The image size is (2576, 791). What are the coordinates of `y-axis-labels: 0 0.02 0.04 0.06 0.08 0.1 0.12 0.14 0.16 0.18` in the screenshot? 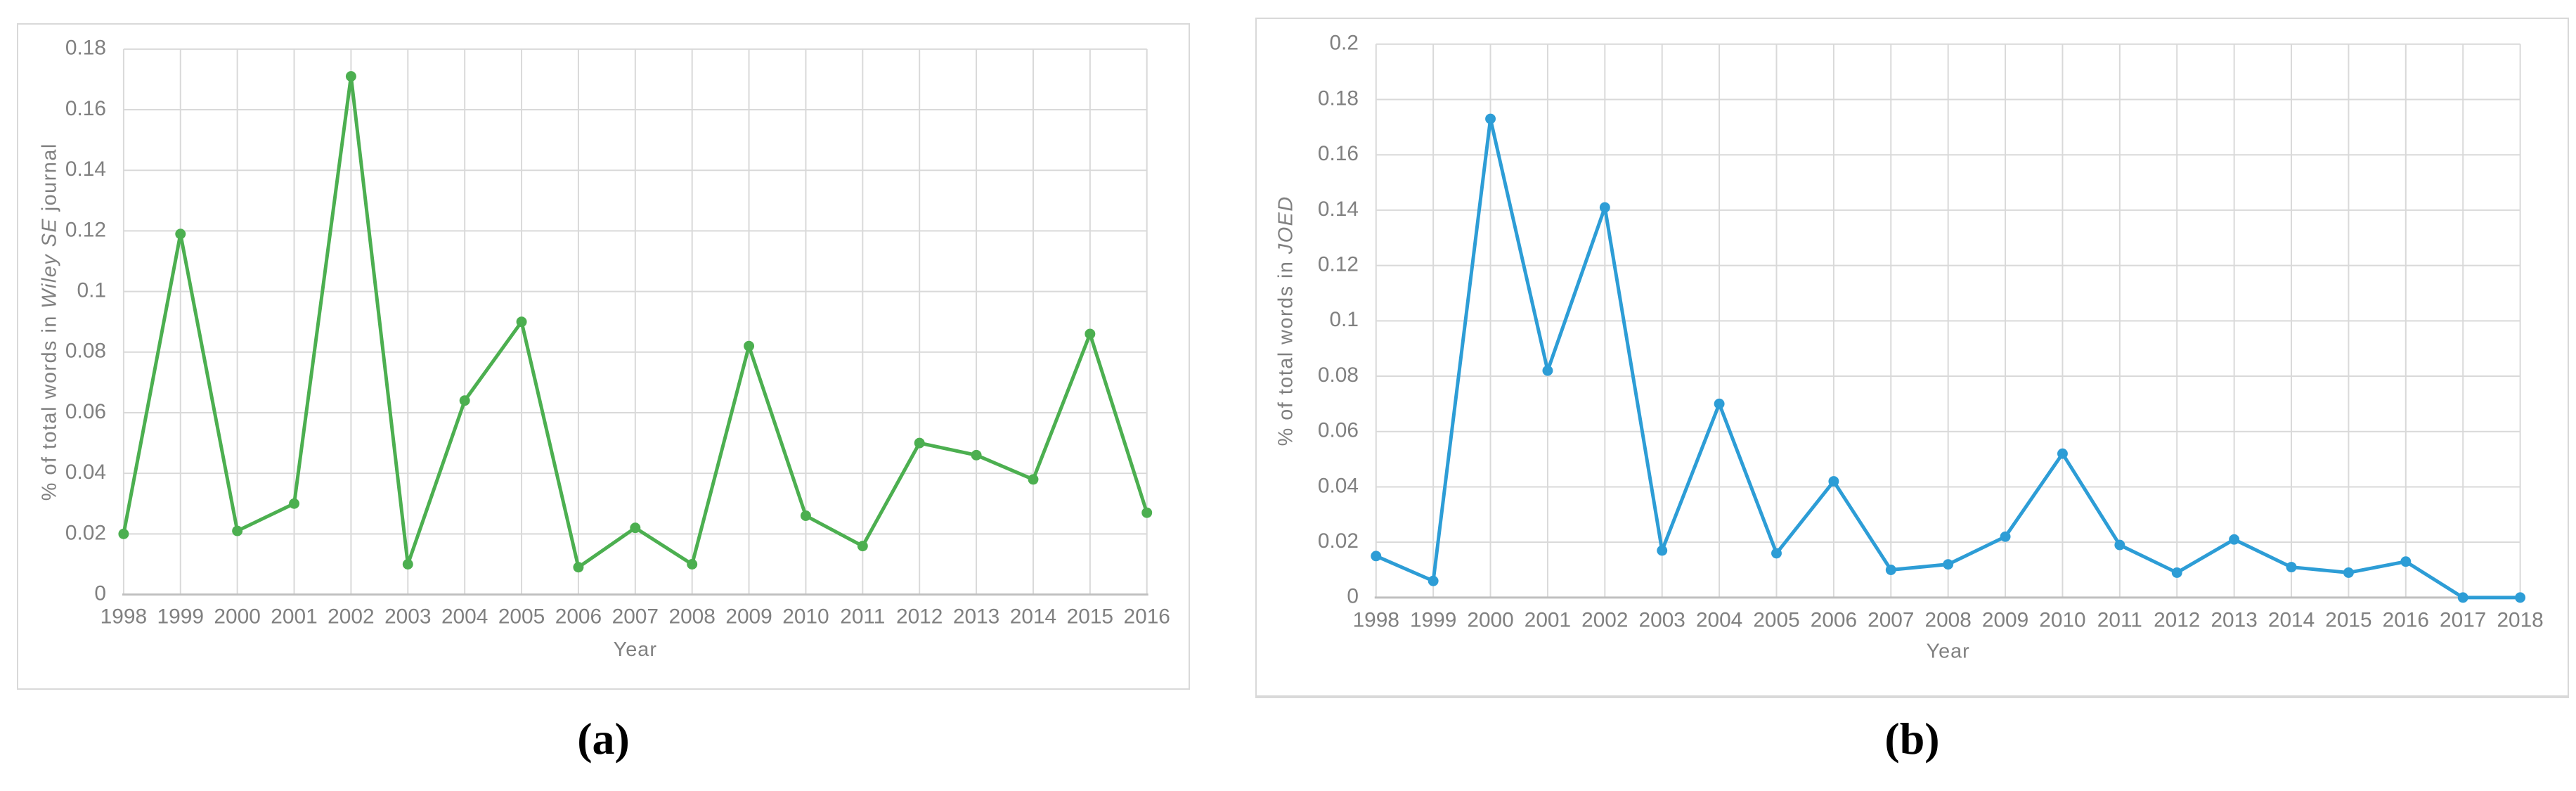 It's located at (86, 321).